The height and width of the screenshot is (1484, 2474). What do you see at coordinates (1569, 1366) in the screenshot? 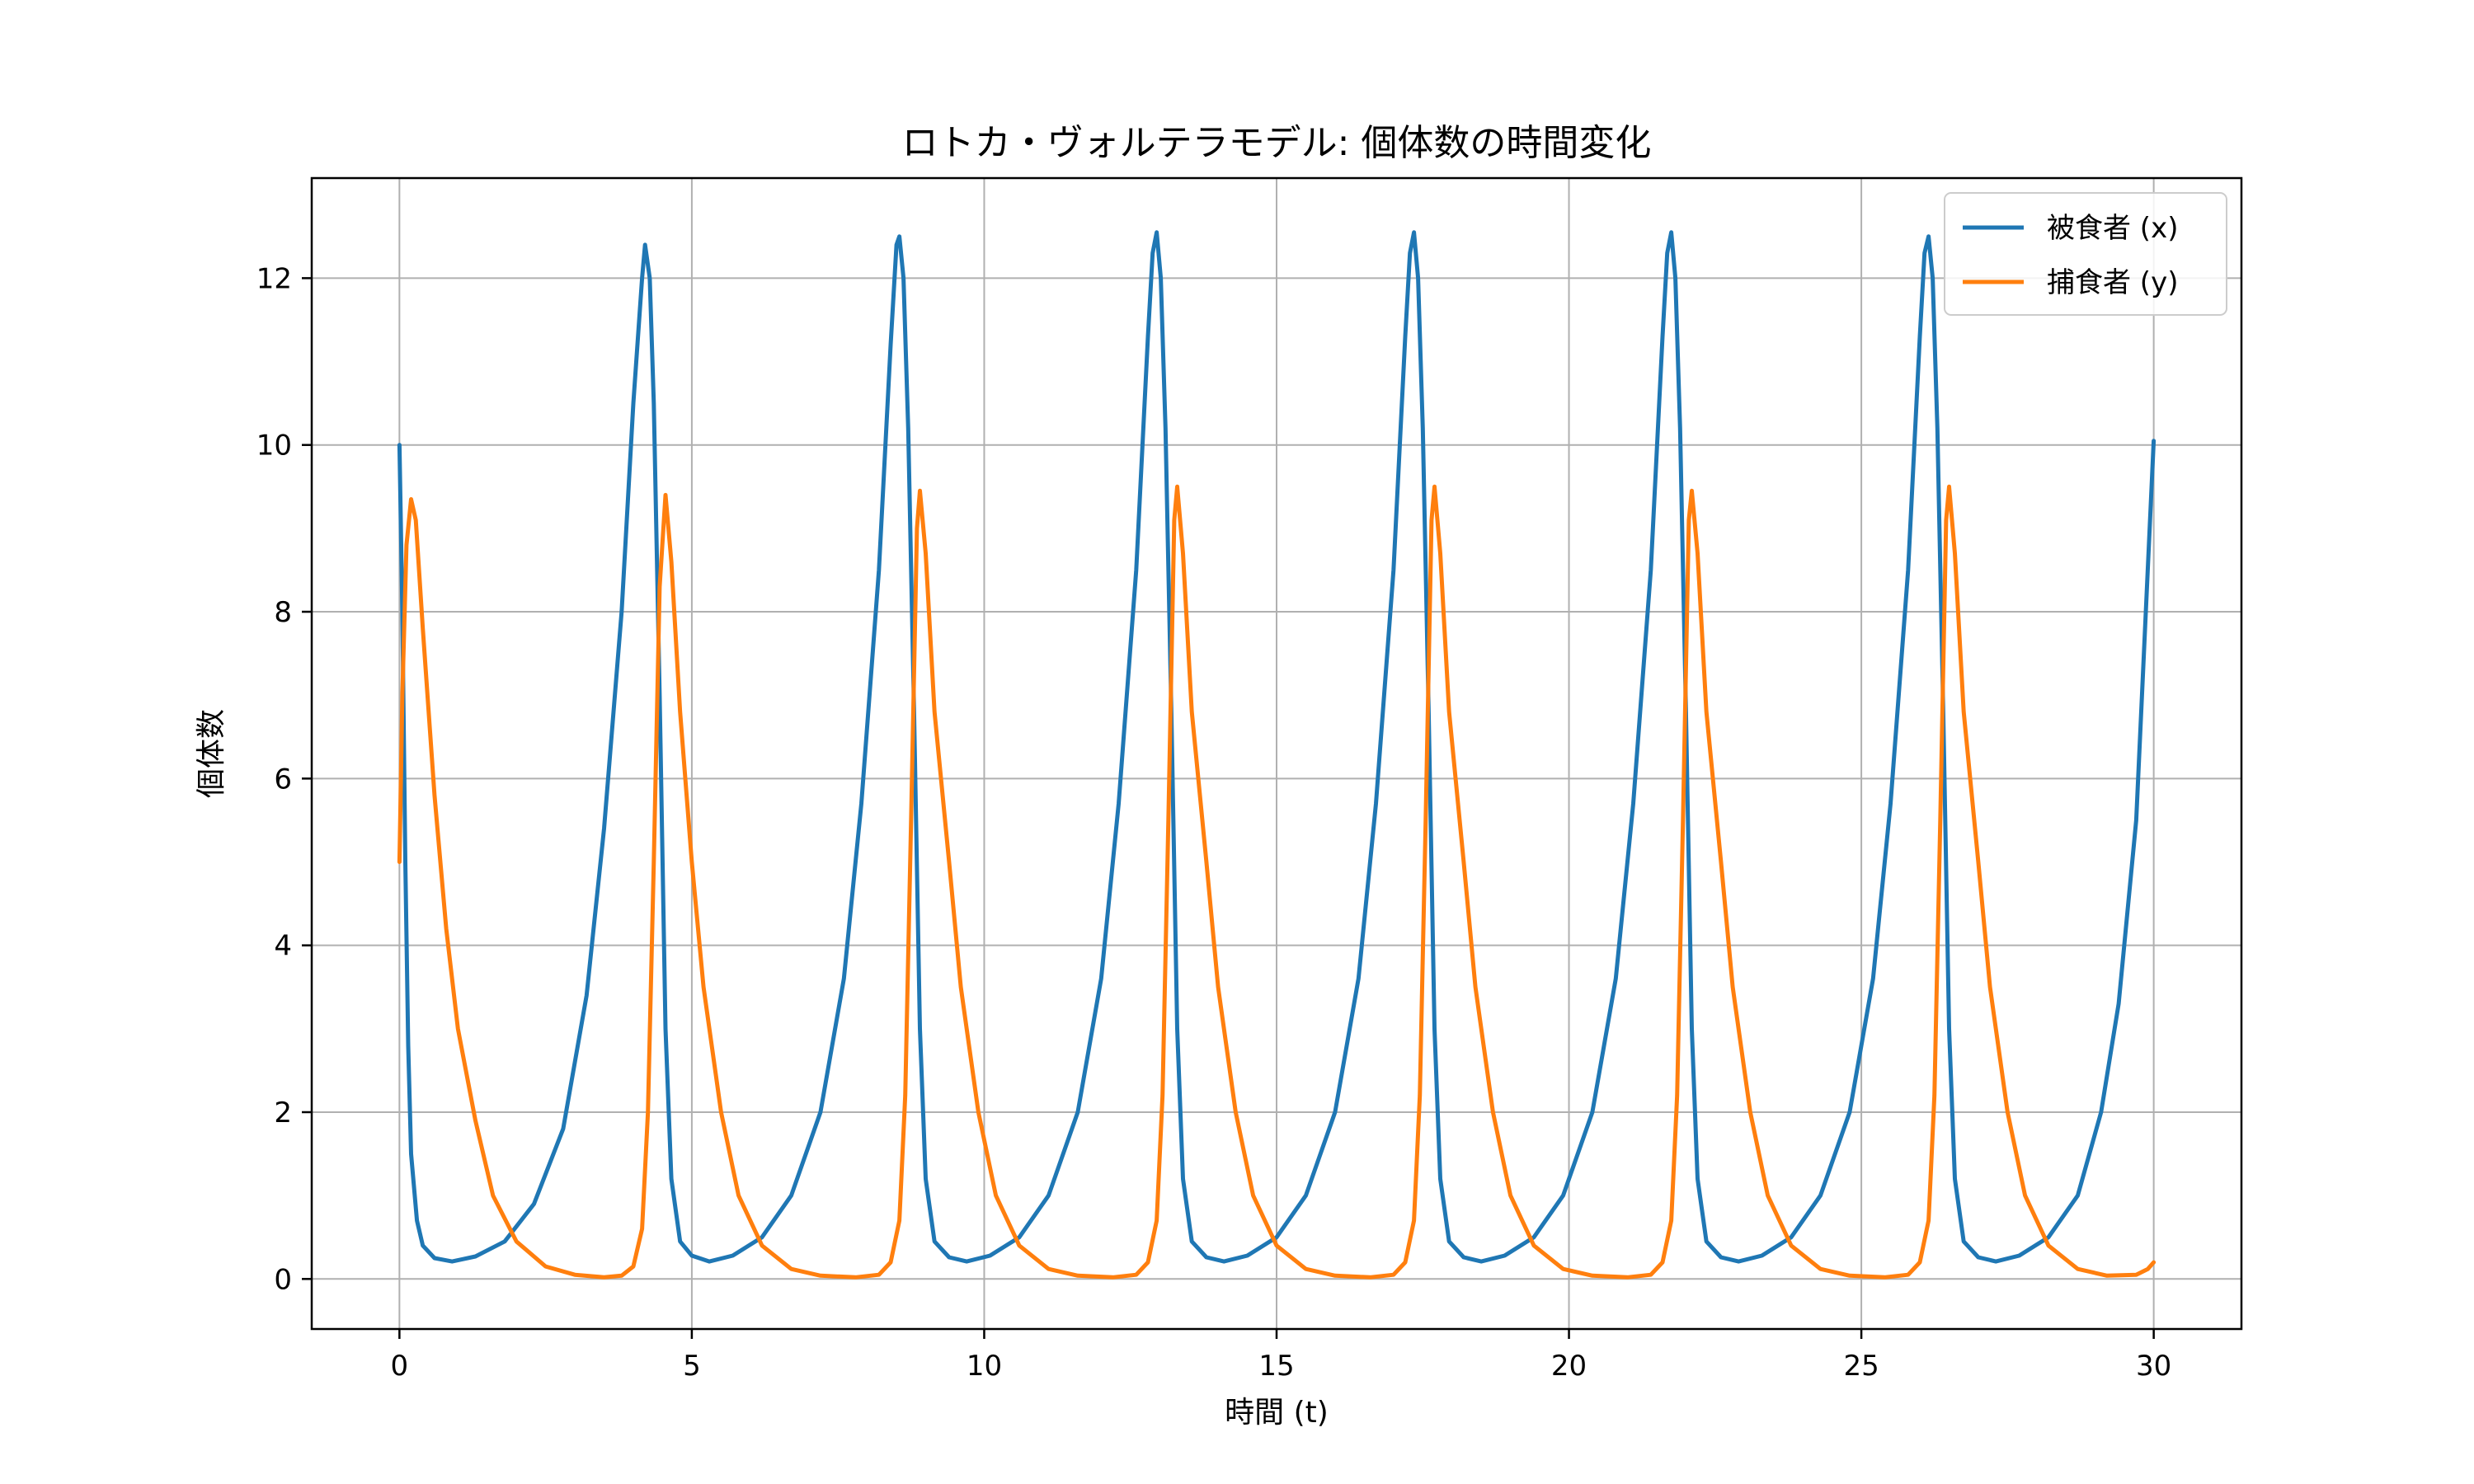
I see `x-tick-label-4: 20` at bounding box center [1569, 1366].